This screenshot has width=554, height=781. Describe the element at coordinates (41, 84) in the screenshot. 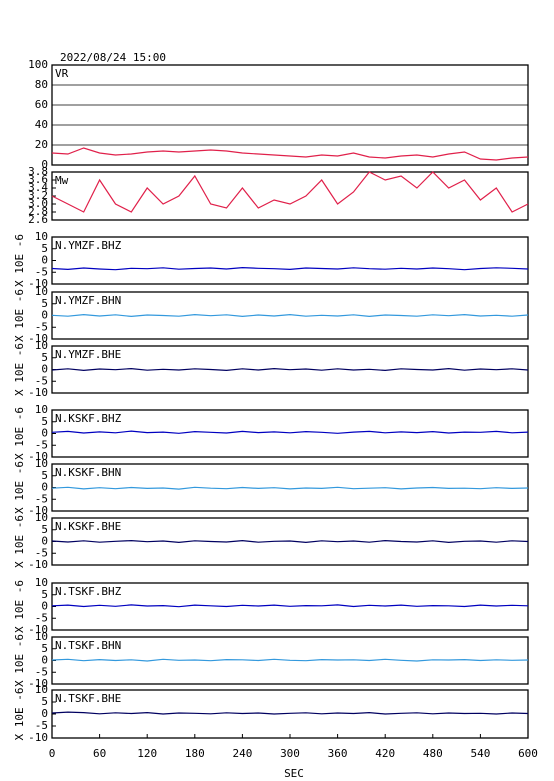

I see `y-tick-label: 80` at that location.